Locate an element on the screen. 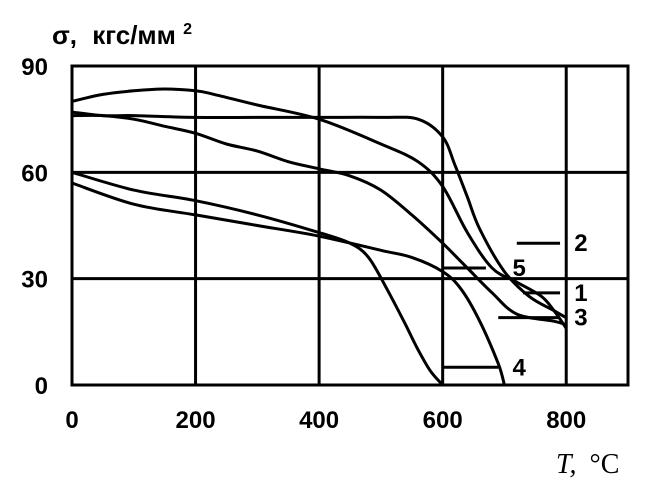 The image size is (656, 488). curve-label-4: 4 is located at coordinates (519, 367).